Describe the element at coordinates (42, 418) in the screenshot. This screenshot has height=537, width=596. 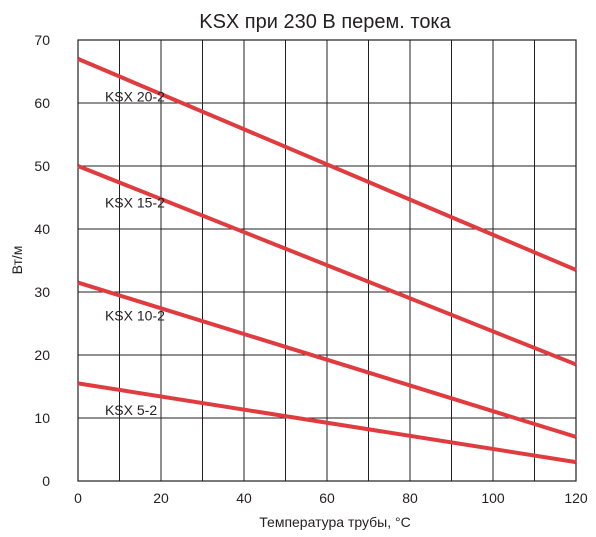
I see `y-tick-label: 10` at that location.